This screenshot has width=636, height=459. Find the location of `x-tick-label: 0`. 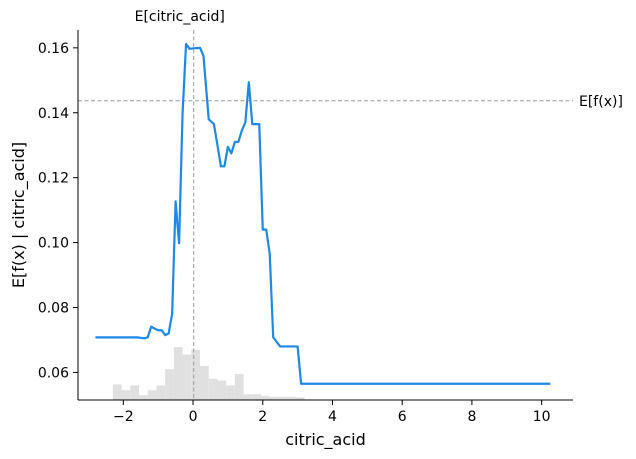

x-tick-label: 0 is located at coordinates (193, 417).